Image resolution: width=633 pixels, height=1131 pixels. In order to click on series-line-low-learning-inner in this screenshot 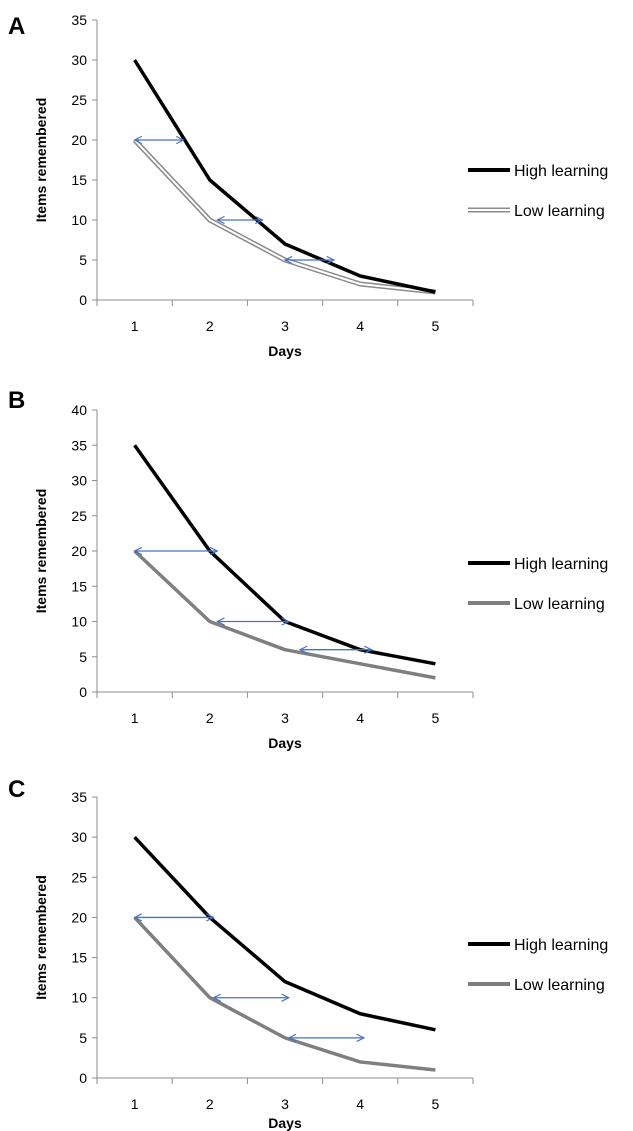, I will do `click(284, 216)`.